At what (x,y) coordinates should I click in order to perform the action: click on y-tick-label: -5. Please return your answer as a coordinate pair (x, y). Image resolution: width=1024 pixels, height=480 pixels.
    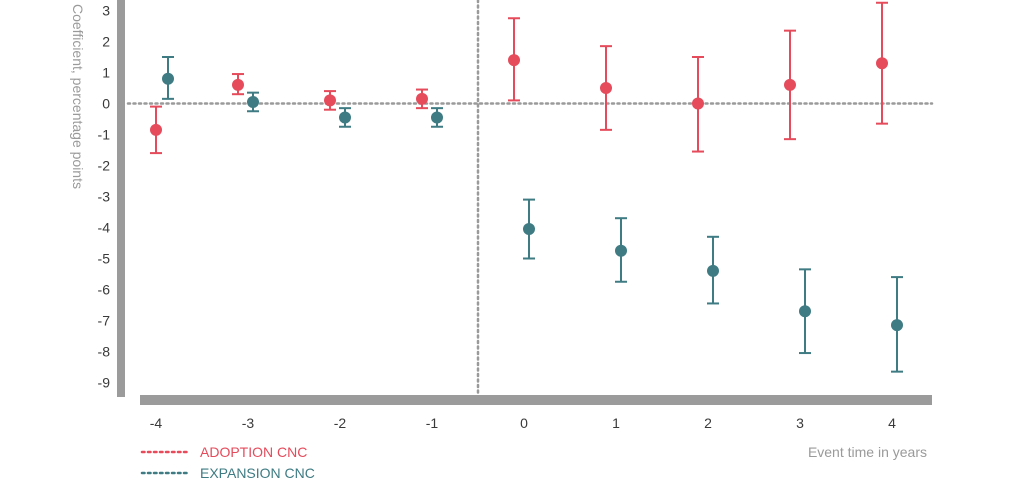
    Looking at the image, I should click on (104, 259).